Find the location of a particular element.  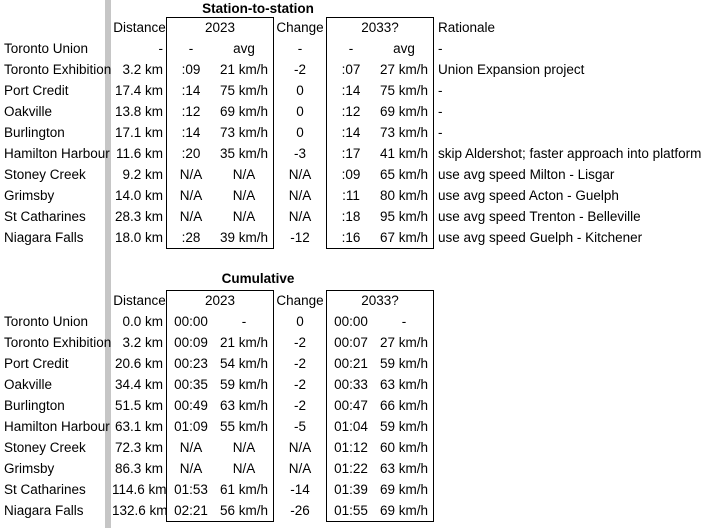

cell-rationale: use avg speed Acton - Guelph is located at coordinates (528, 195).